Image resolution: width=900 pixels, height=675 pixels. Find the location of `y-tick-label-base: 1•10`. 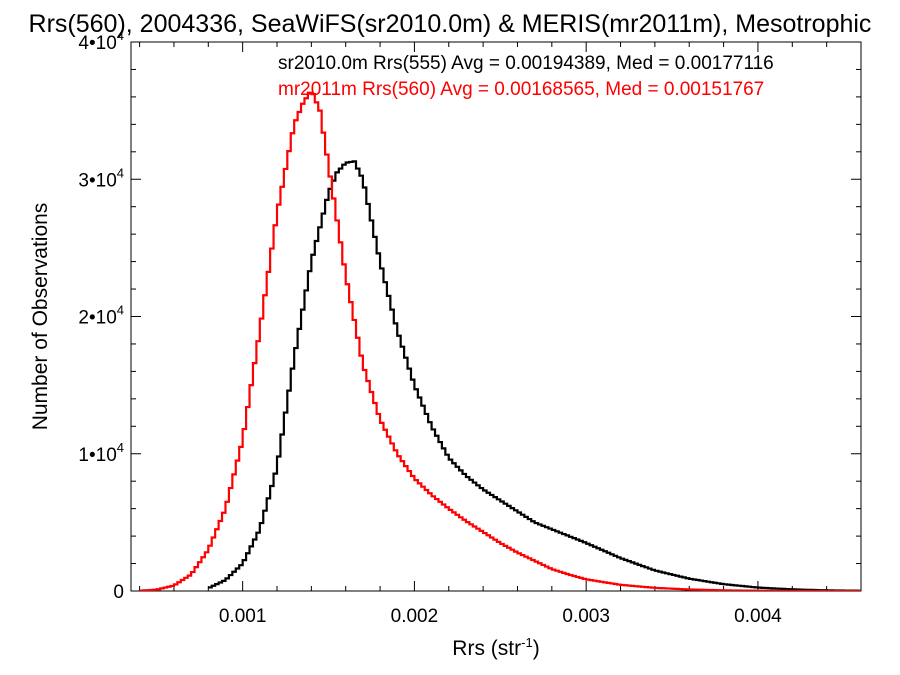

y-tick-label-base: 1•10 is located at coordinates (97, 455).